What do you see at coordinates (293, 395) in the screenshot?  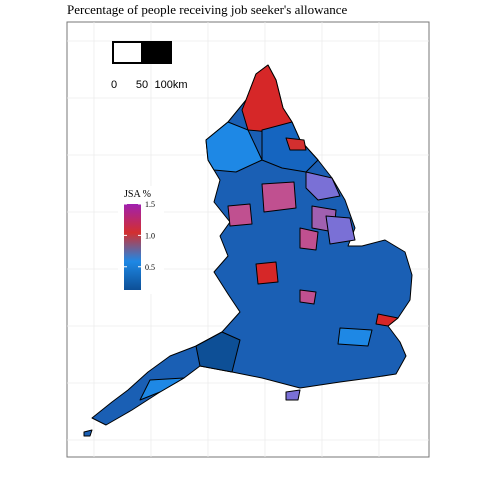 I see `region-isle-of-wight` at bounding box center [293, 395].